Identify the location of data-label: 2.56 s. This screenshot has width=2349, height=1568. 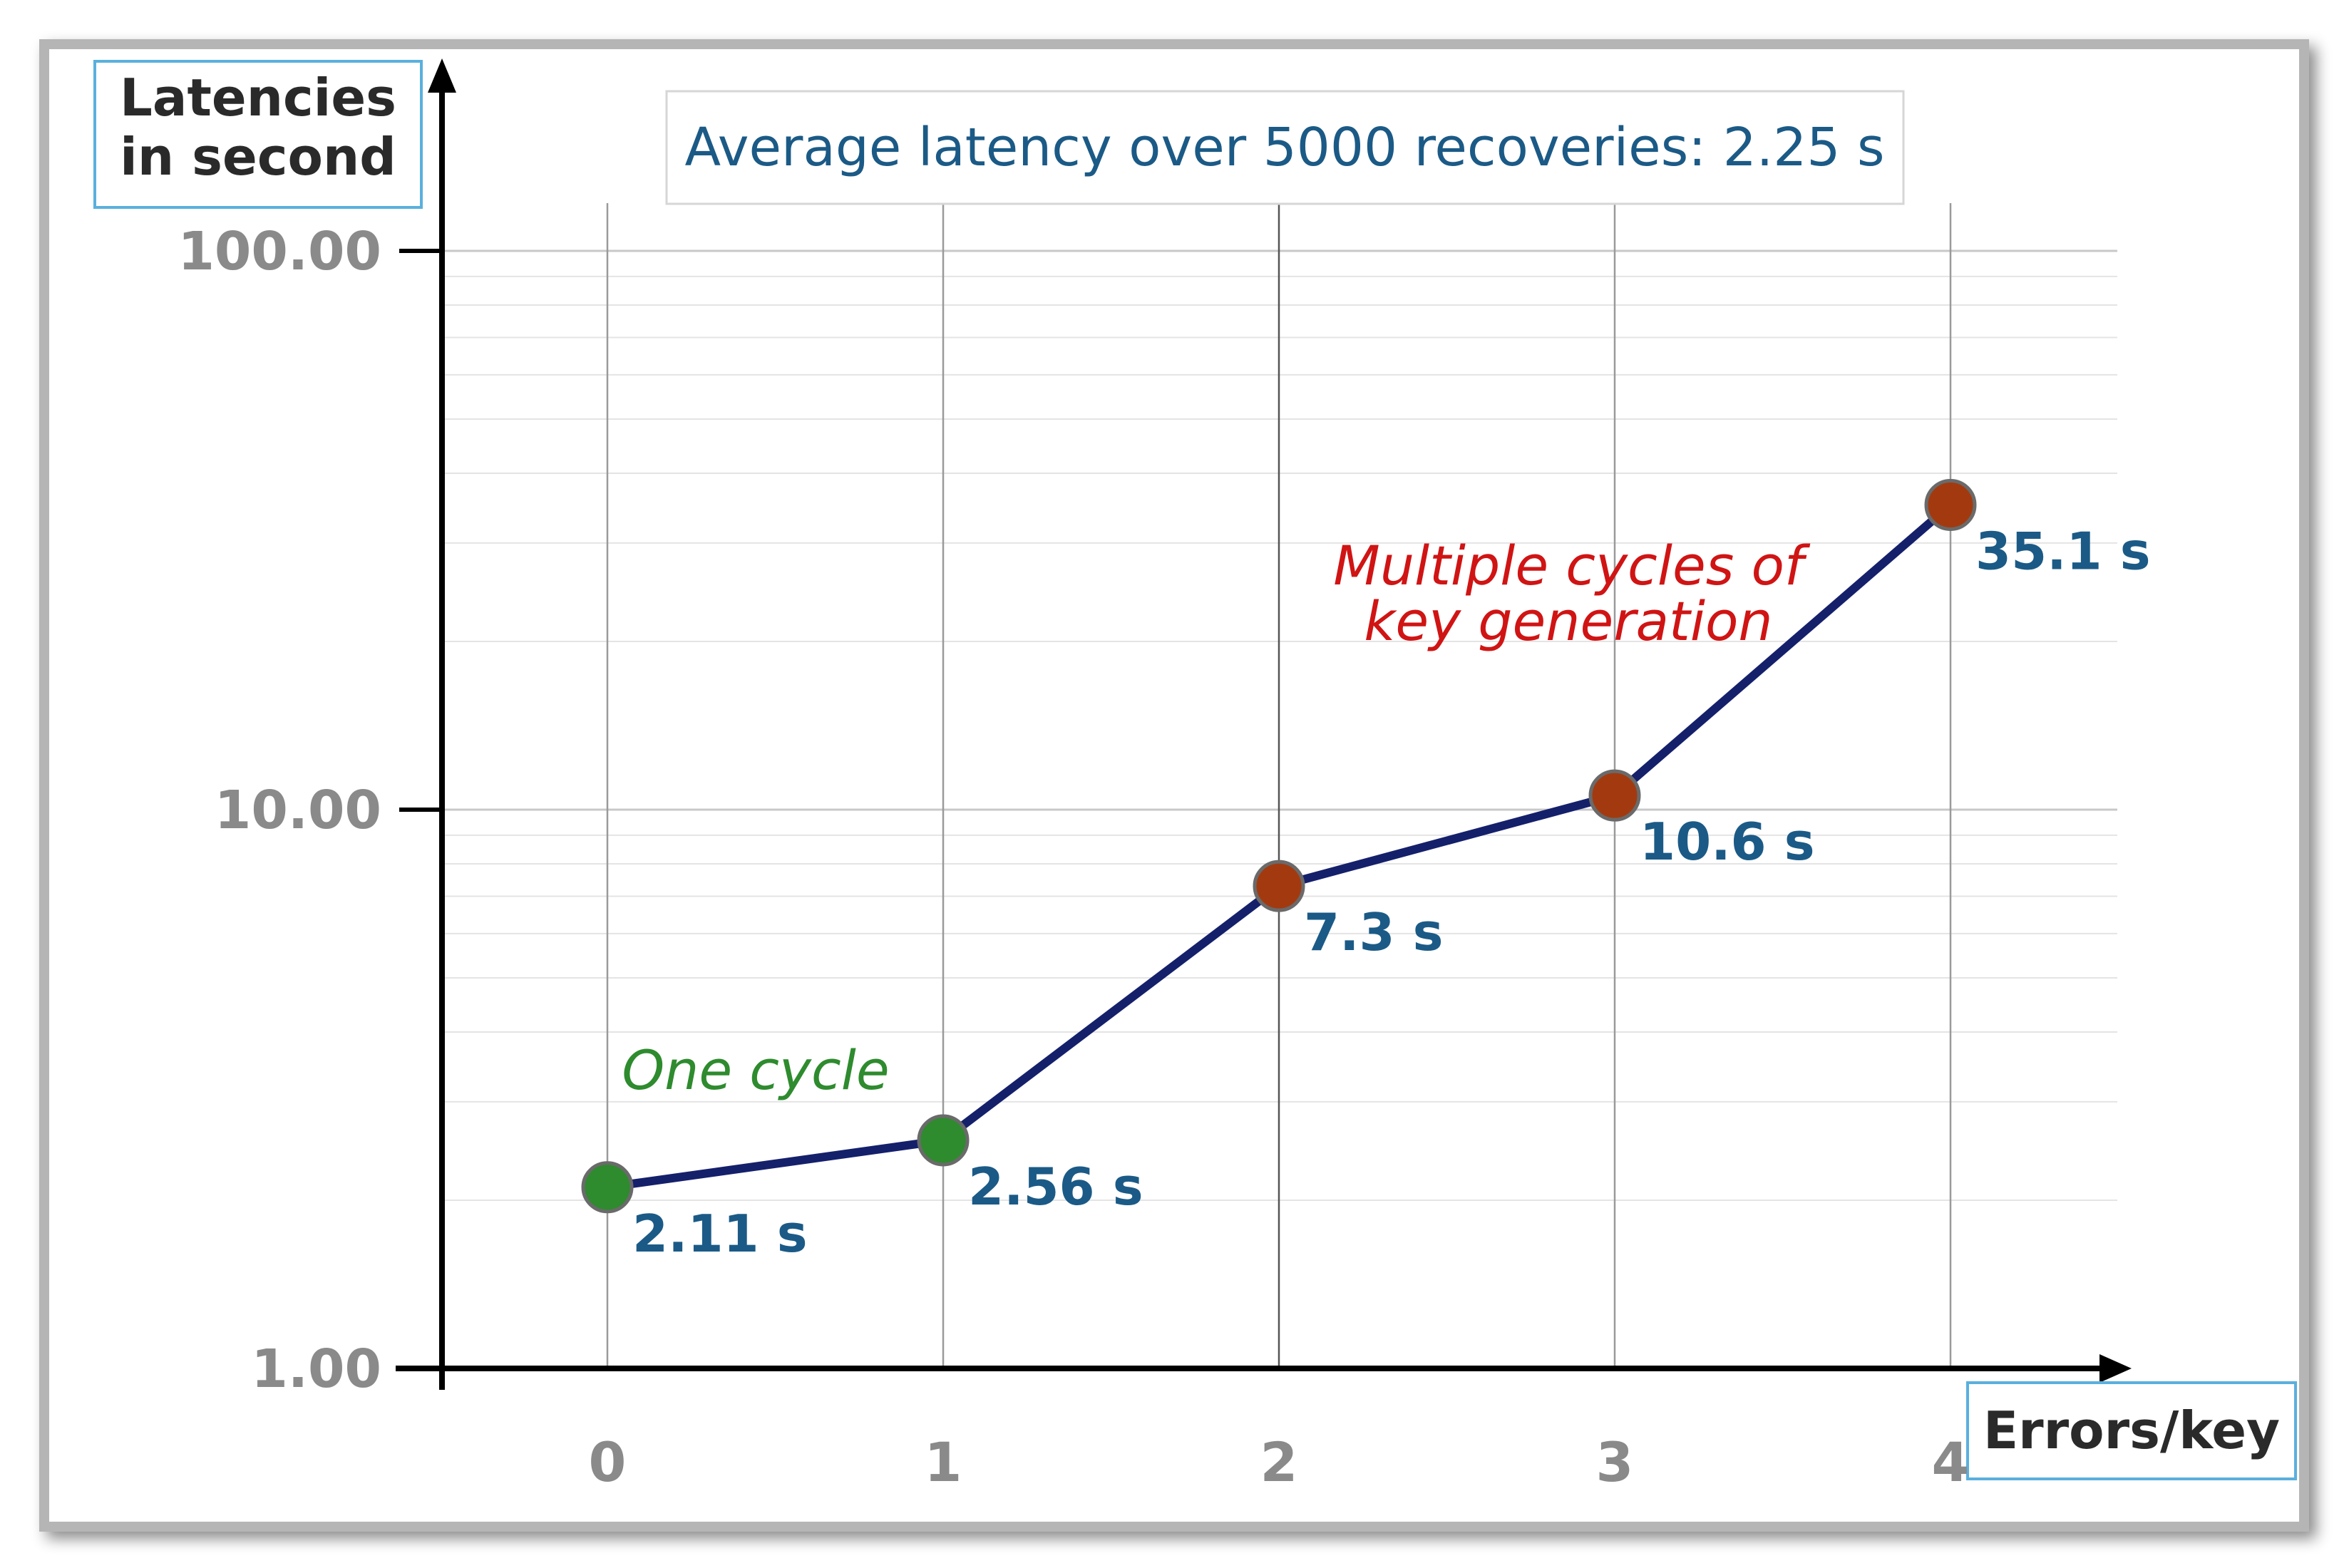
(1055, 1187).